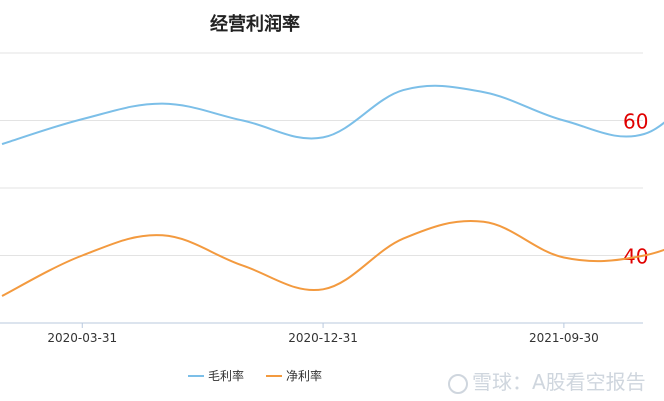 The width and height of the screenshot is (664, 401). Describe the element at coordinates (635, 122) in the screenshot. I see `y-tick-label: 60` at that location.